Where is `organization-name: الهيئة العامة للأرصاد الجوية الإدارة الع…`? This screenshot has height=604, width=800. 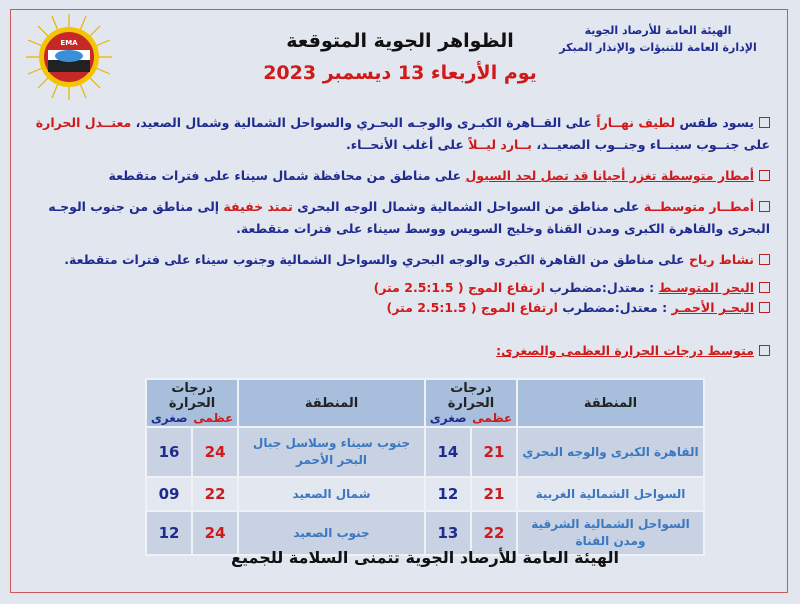
organization-name: الهيئة العامة للأرصاد الجوية الإدارة الع… is located at coordinates (658, 39).